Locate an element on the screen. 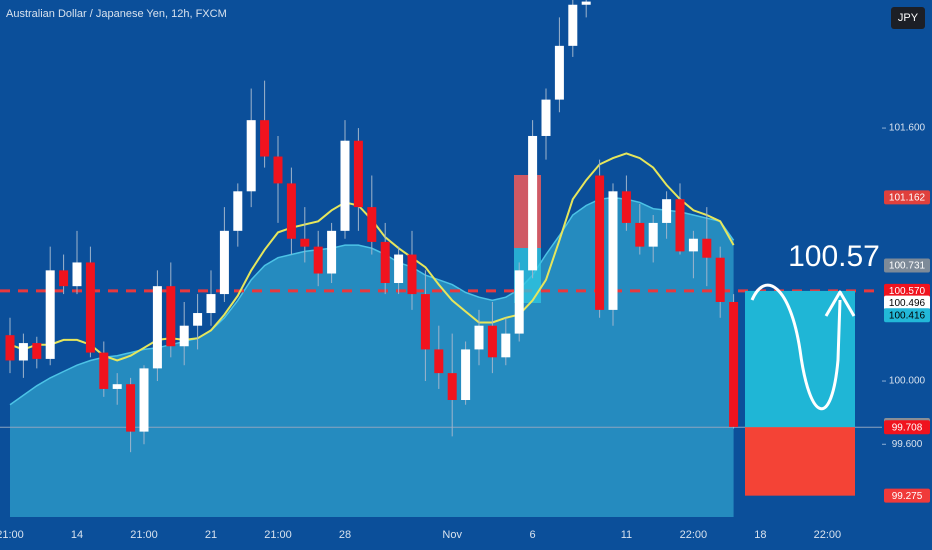 This screenshot has height=550, width=932. price-label: 100.570 is located at coordinates (907, 291).